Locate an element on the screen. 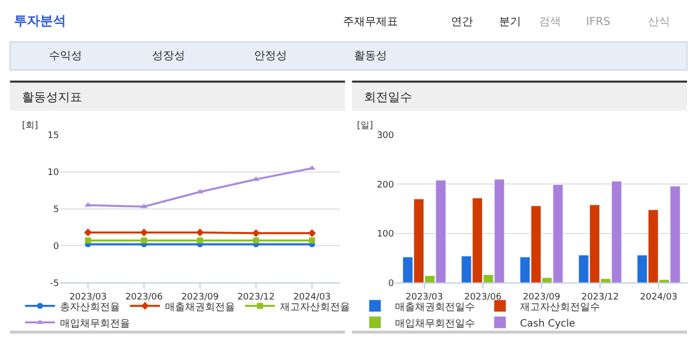  y-tick-label: 100 is located at coordinates (385, 235).